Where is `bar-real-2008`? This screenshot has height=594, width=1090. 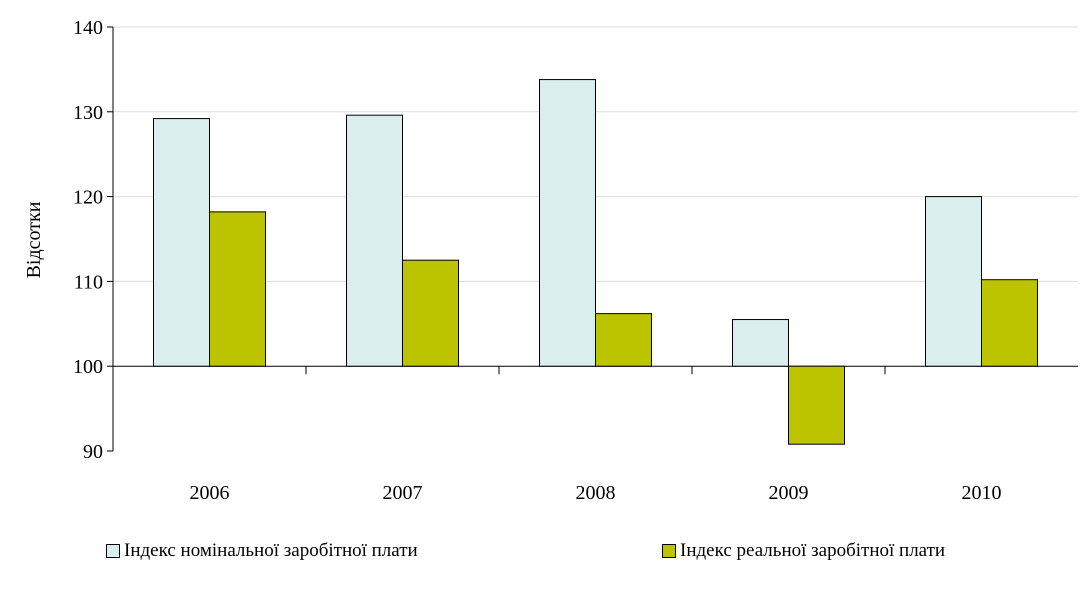
bar-real-2008 is located at coordinates (623, 340).